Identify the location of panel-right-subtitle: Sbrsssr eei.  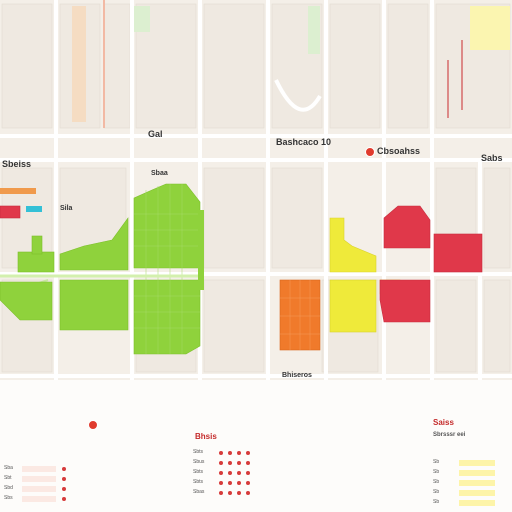
(449, 435).